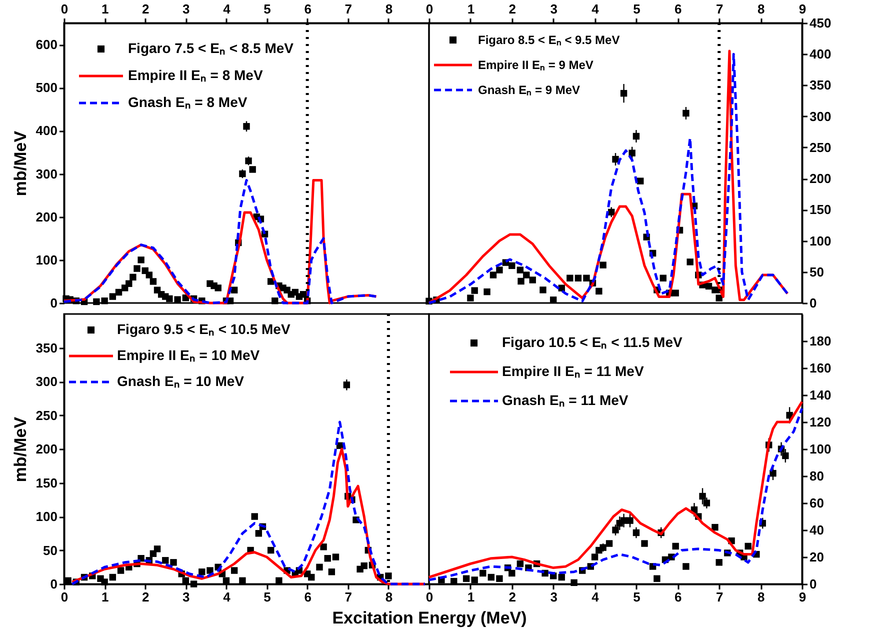 Image resolution: width=870 pixels, height=638 pixels. Describe the element at coordinates (471, 597) in the screenshot. I see `x-tick-label: 1` at that location.